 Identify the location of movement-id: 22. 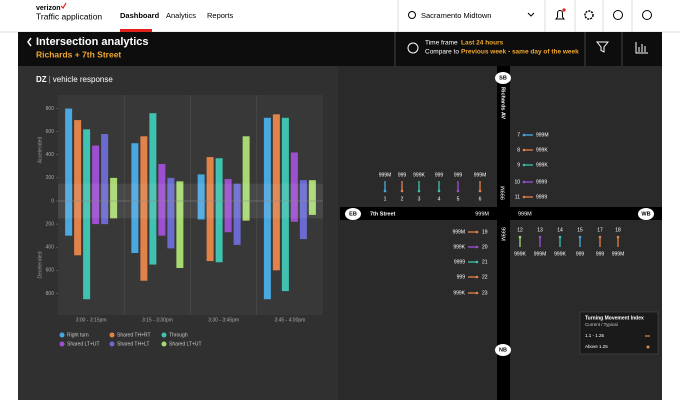
(485, 277).